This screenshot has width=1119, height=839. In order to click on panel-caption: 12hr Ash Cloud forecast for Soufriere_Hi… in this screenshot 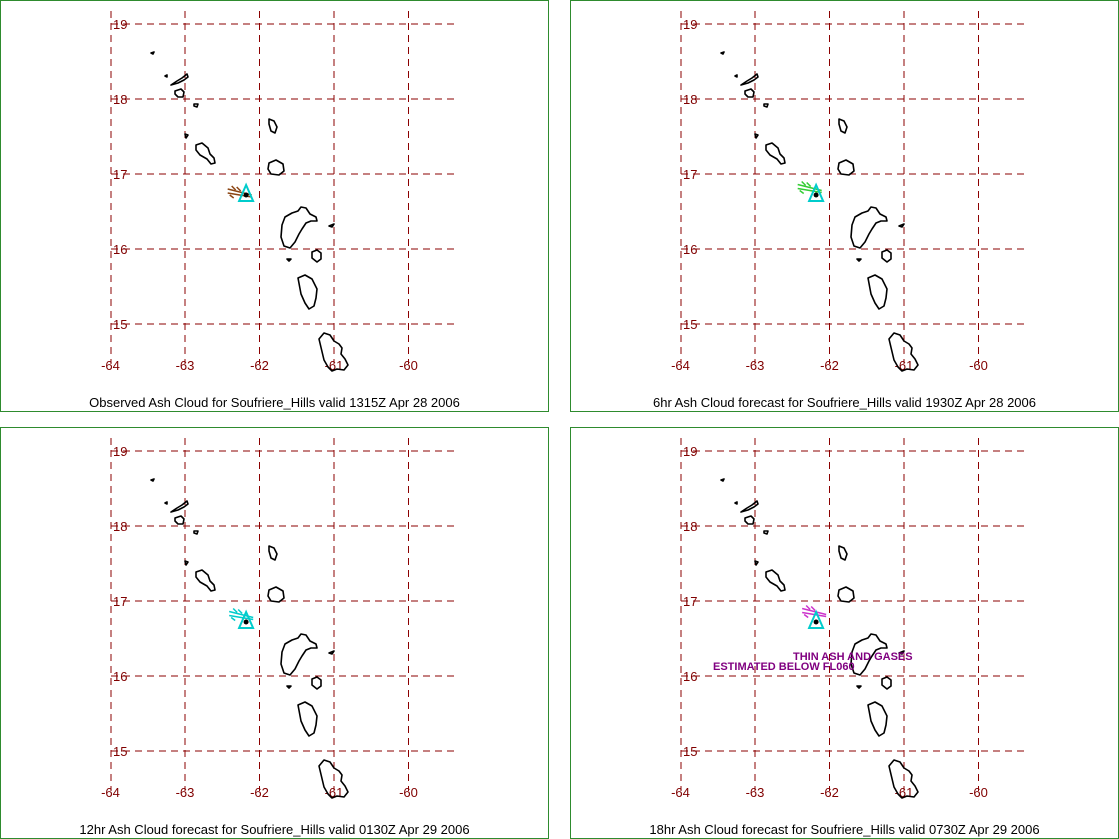, I will do `click(274, 829)`.